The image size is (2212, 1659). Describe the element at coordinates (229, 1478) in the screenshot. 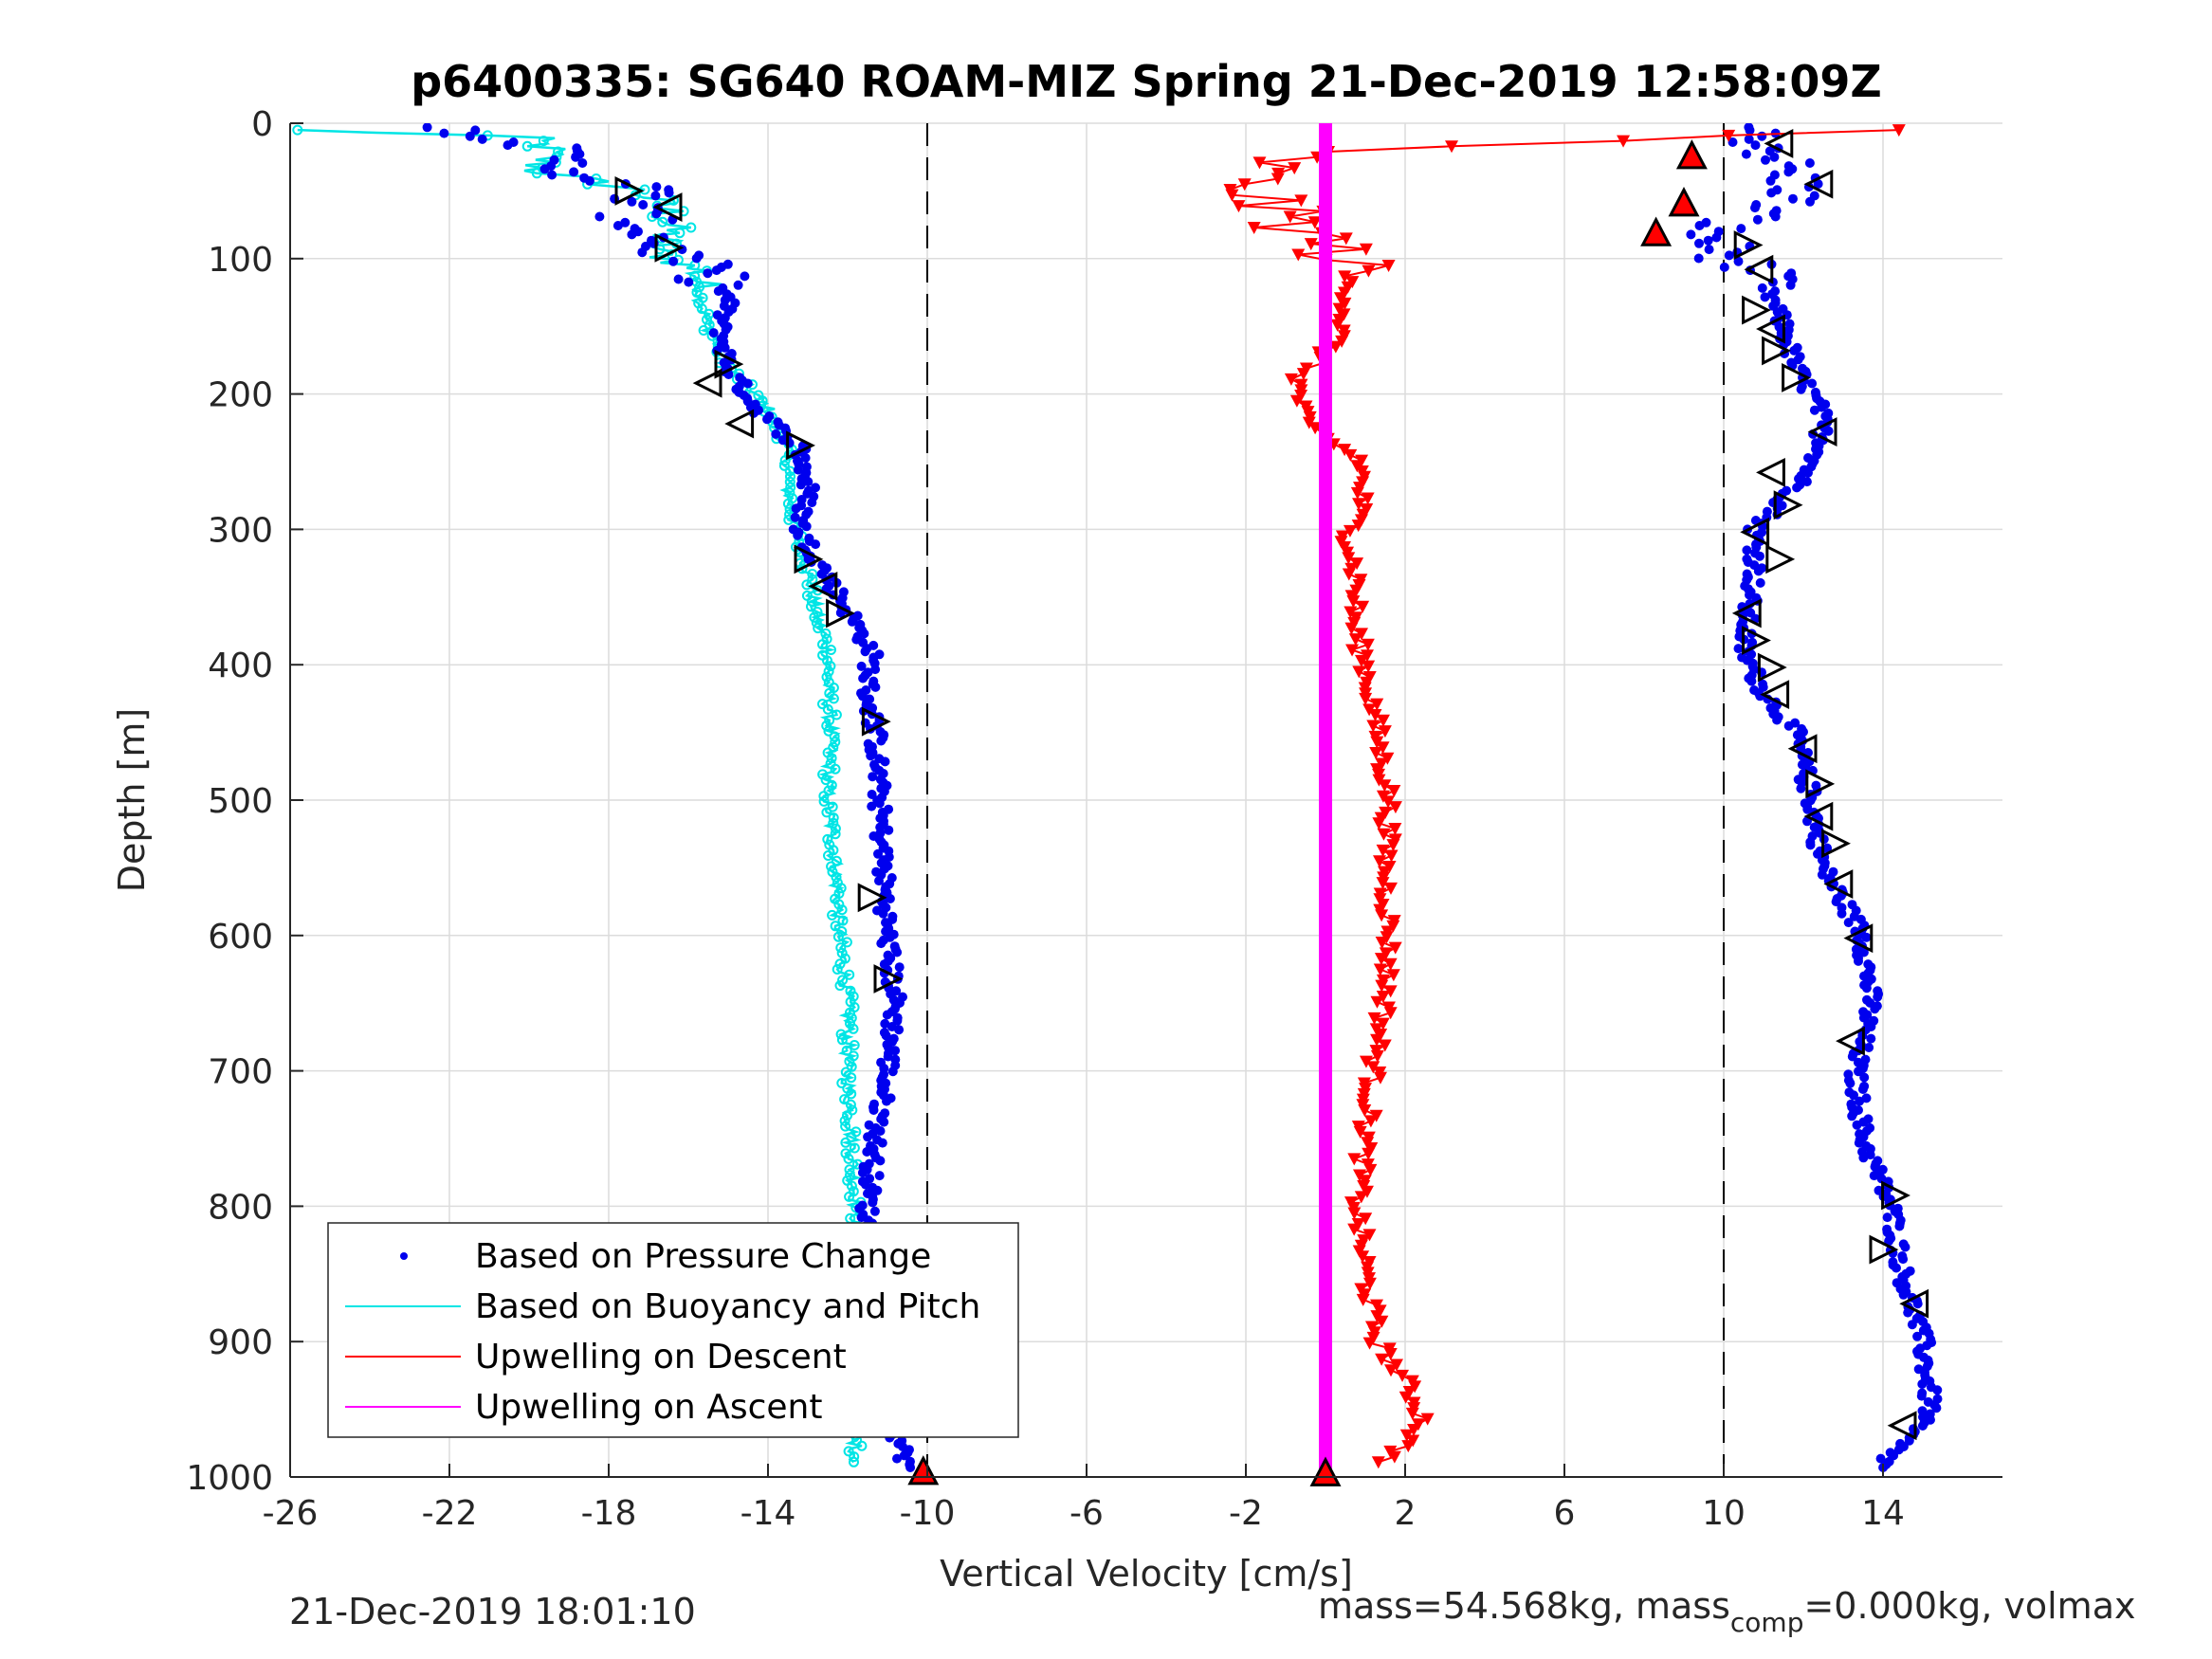

I see `y-tick-label: 1000` at that location.